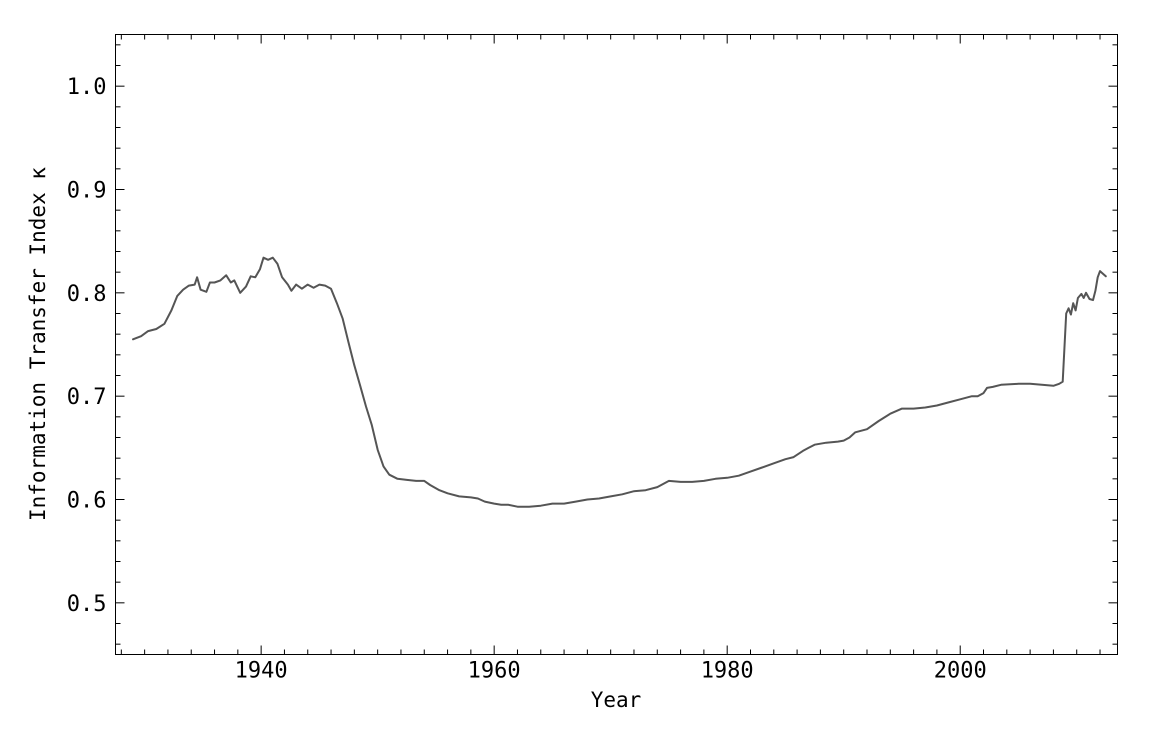 This screenshot has height=743, width=1152. What do you see at coordinates (87, 294) in the screenshot?
I see `y-tick-label: 0.8` at bounding box center [87, 294].